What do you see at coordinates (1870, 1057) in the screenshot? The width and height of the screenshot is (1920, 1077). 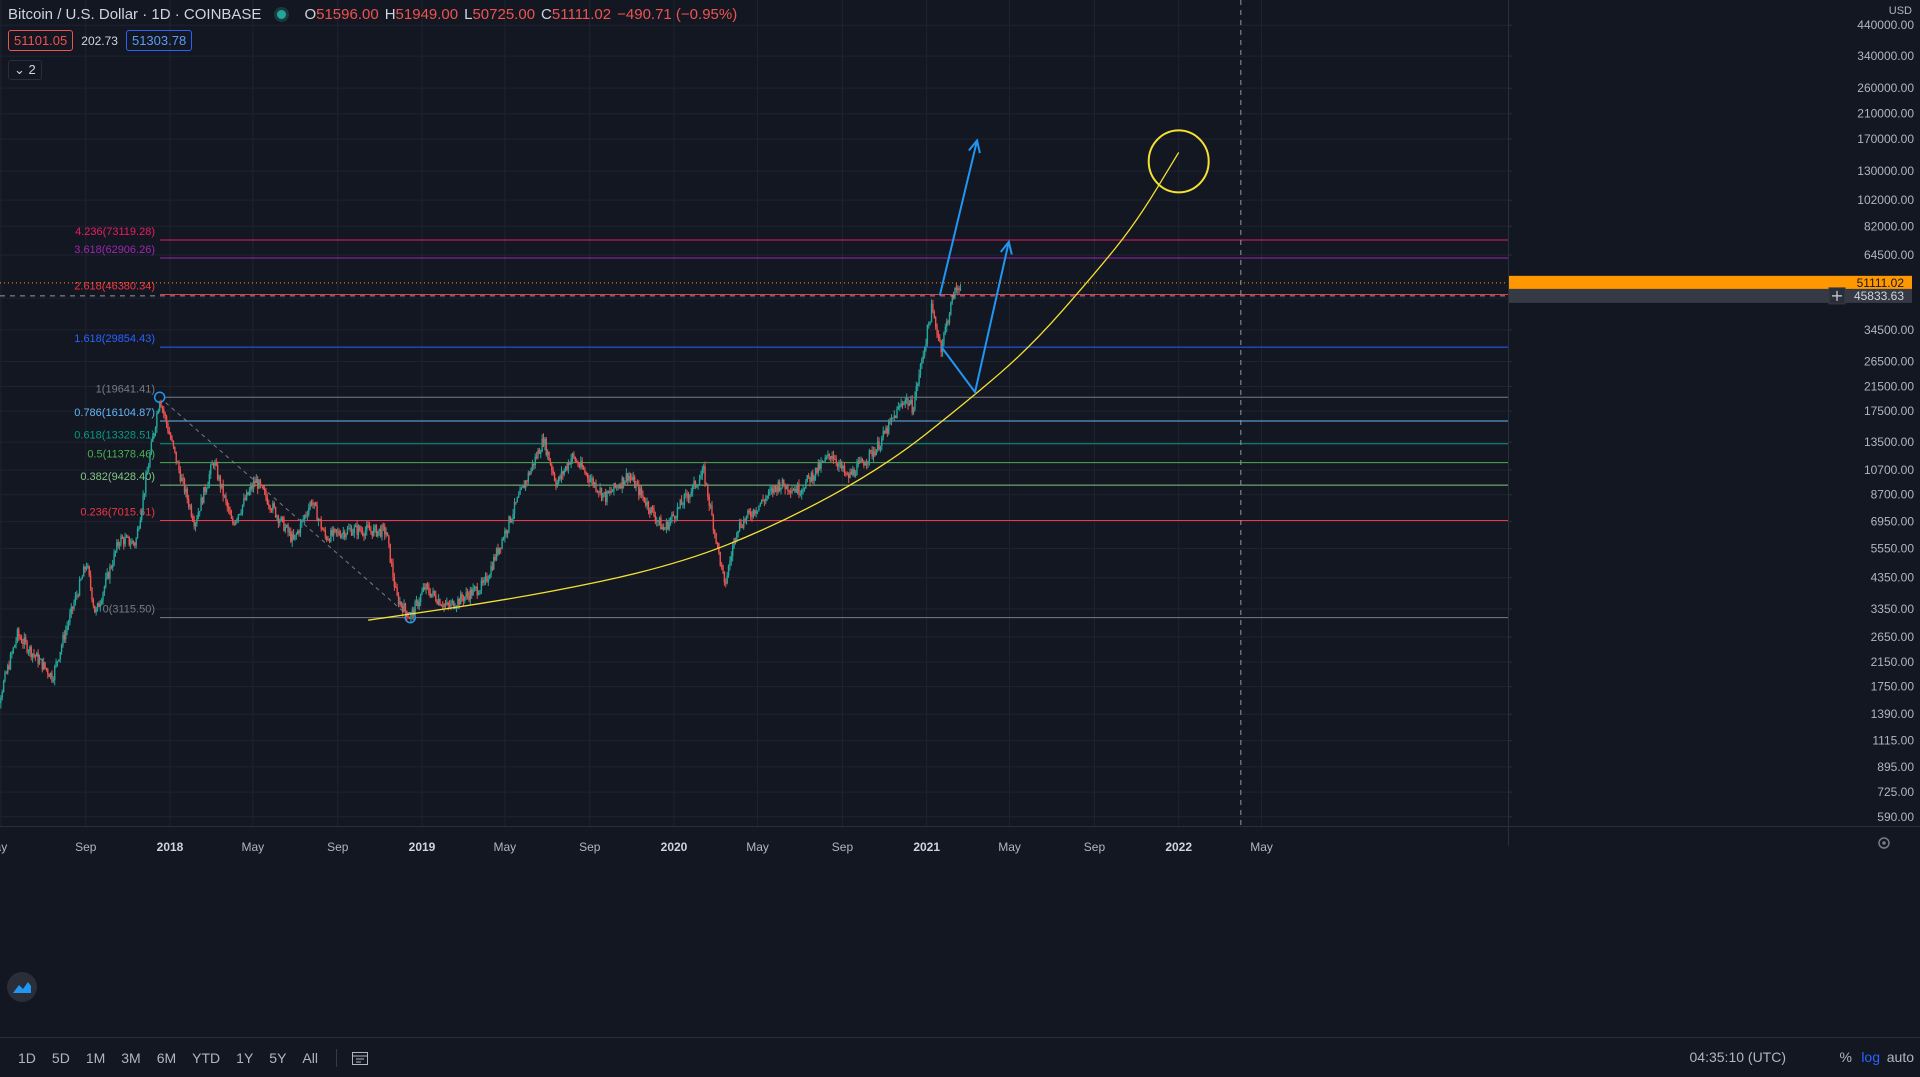 I see `log-scale-toggle: log` at bounding box center [1870, 1057].